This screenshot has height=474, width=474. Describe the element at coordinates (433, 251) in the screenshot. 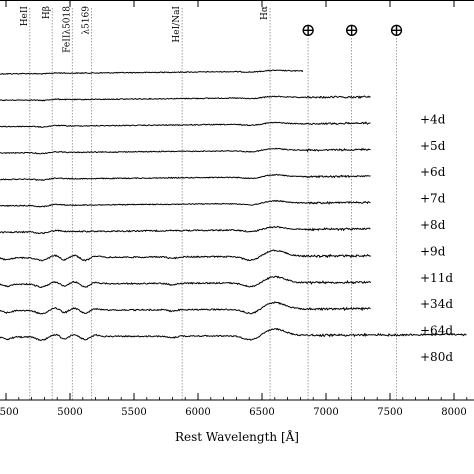

I see `epoch-label: +9d` at that location.